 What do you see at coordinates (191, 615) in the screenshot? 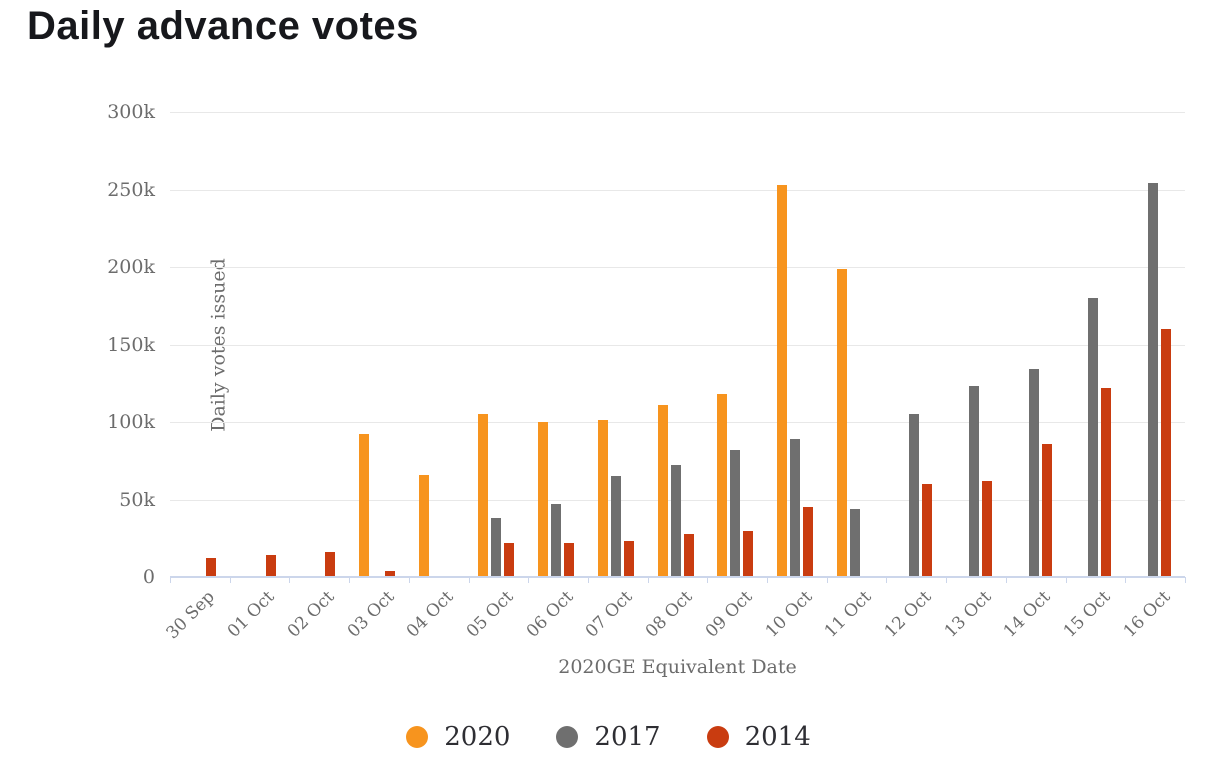
I see `x-tick-label-30-sep: 30 Sep` at bounding box center [191, 615].